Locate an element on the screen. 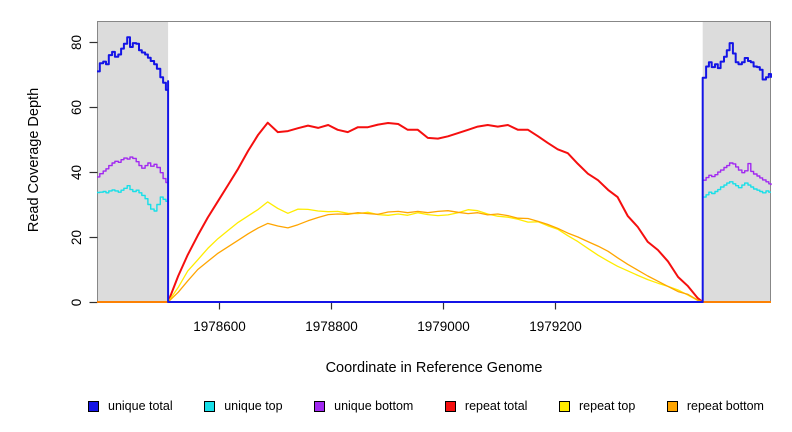  legend-label: unique total is located at coordinates (140, 406).